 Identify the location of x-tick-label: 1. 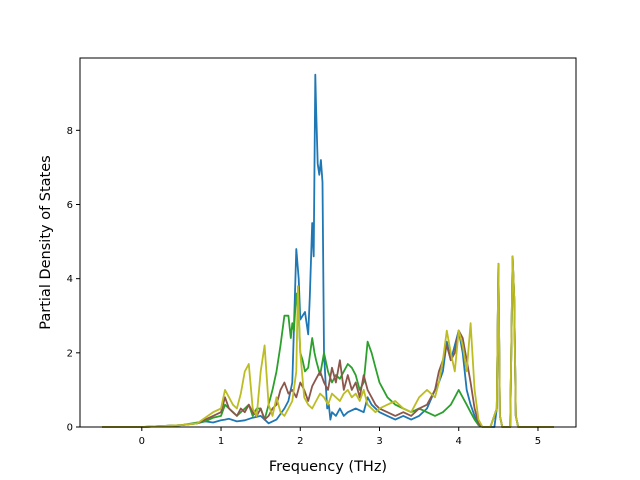
(221, 441).